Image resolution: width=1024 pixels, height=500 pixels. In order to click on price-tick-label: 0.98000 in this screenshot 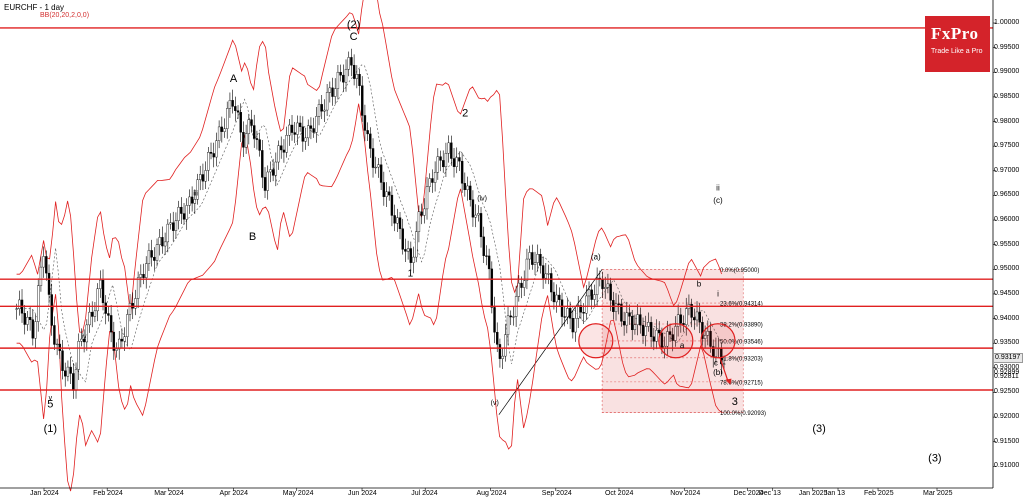, I will do `click(1007, 121)`.